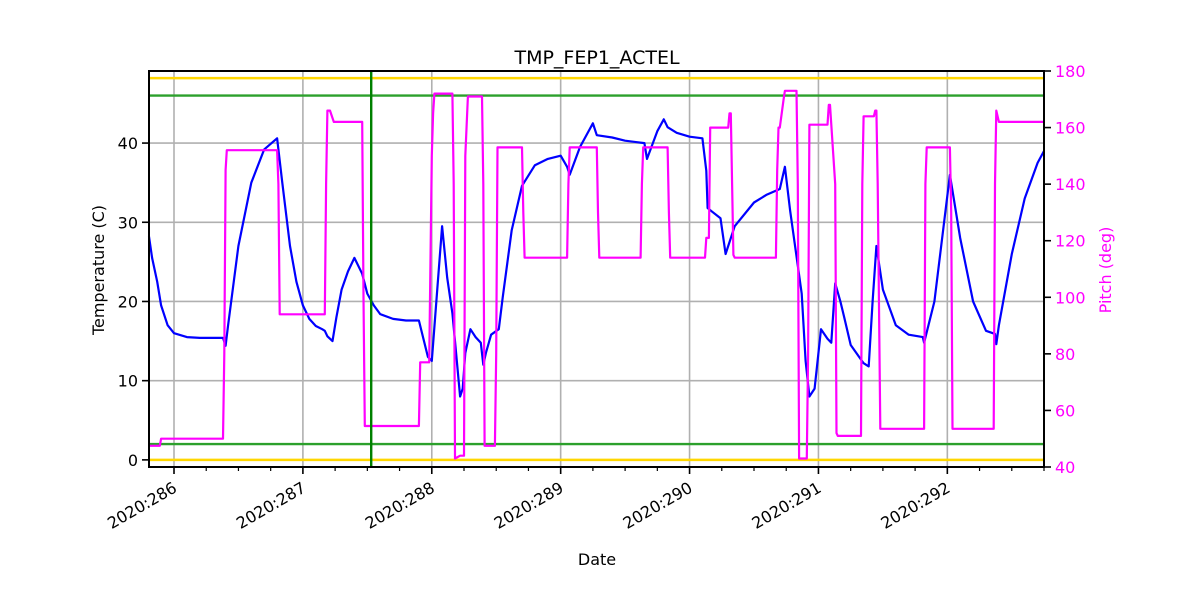  I want to click on y2-tick-label: 40, so click(1065, 467).